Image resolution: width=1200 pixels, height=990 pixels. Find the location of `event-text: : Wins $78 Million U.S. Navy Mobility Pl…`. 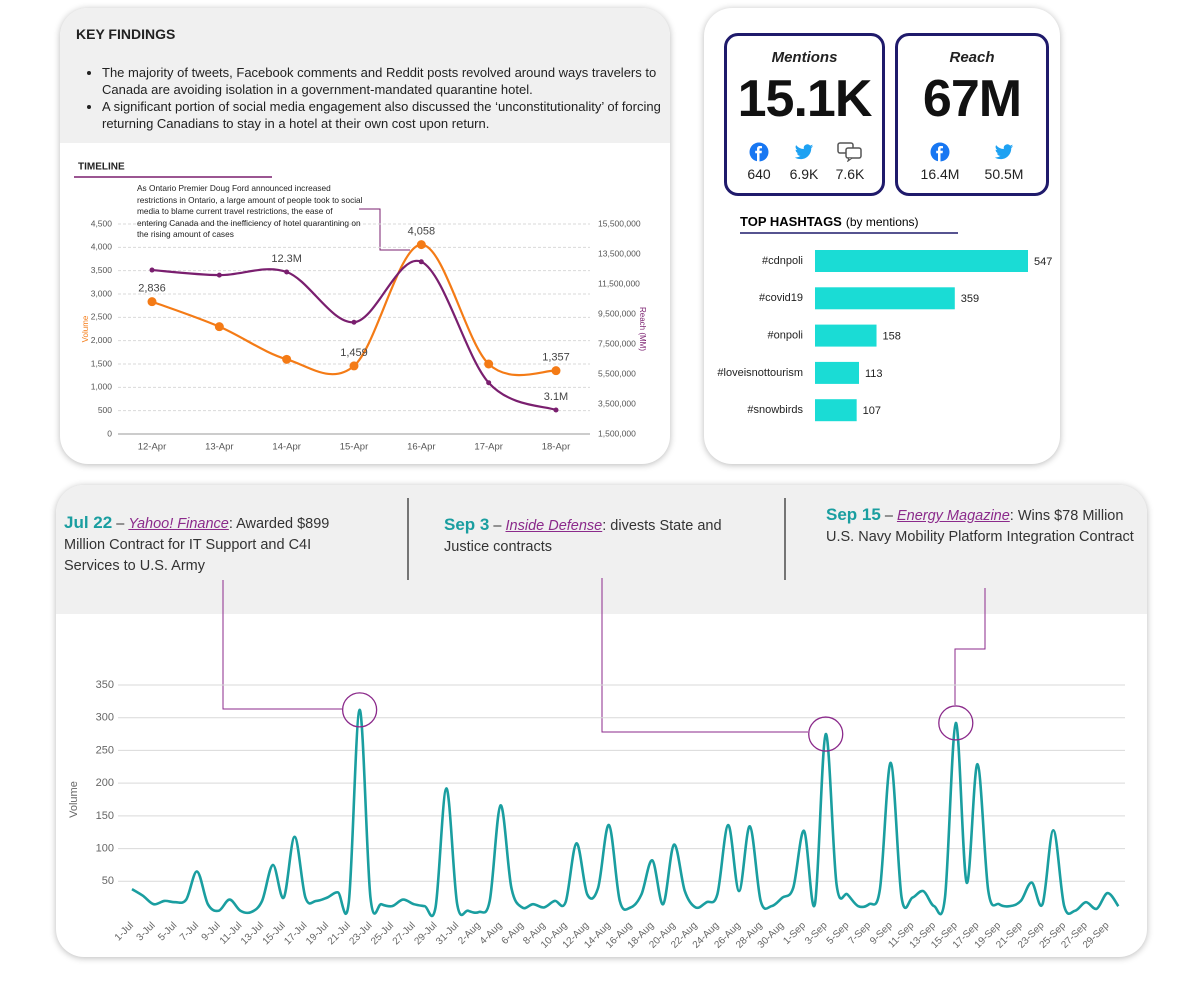

event-text: : Wins $78 Million U.S. Navy Mobility Pl… is located at coordinates (980, 526).